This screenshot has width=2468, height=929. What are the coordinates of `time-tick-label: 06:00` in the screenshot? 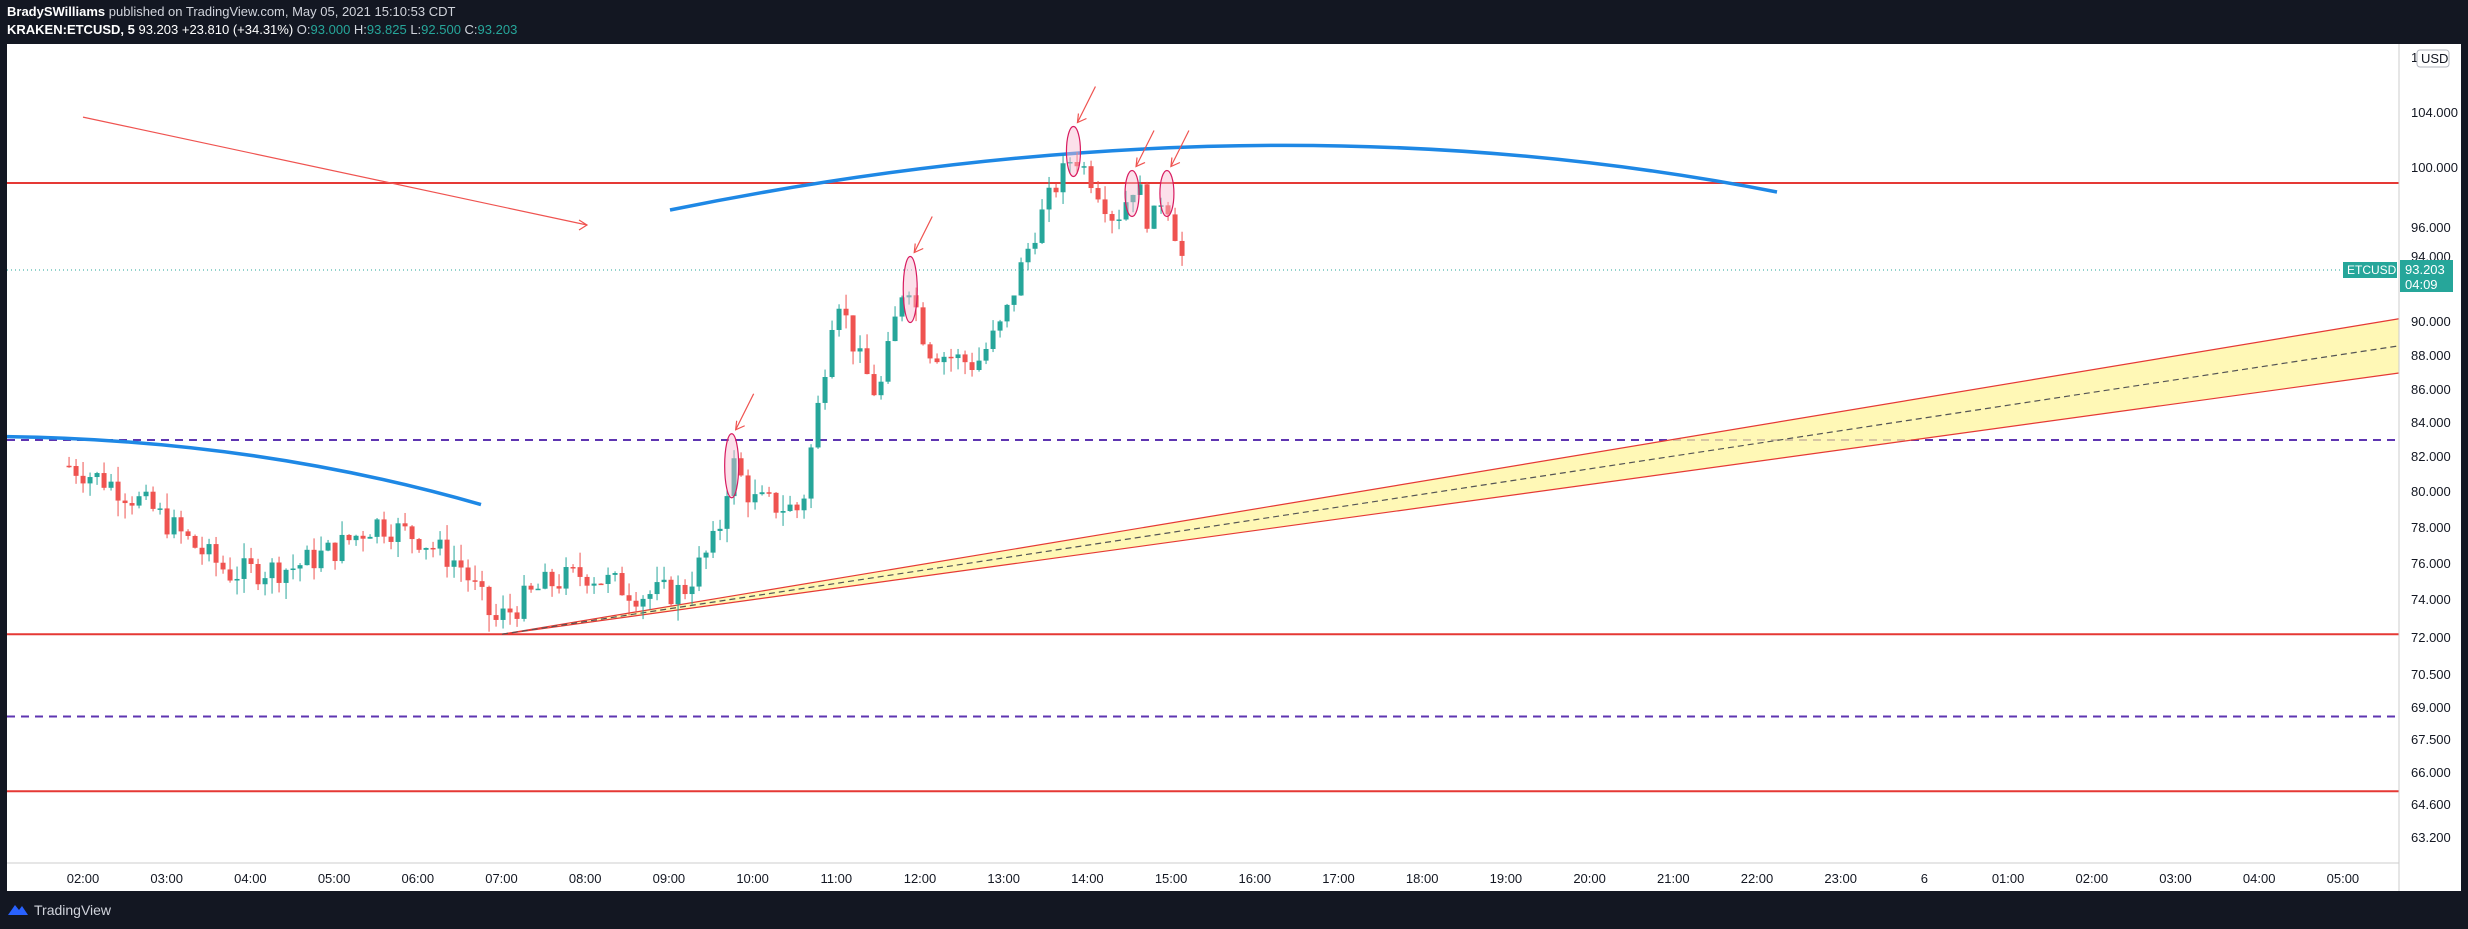 It's located at (418, 878).